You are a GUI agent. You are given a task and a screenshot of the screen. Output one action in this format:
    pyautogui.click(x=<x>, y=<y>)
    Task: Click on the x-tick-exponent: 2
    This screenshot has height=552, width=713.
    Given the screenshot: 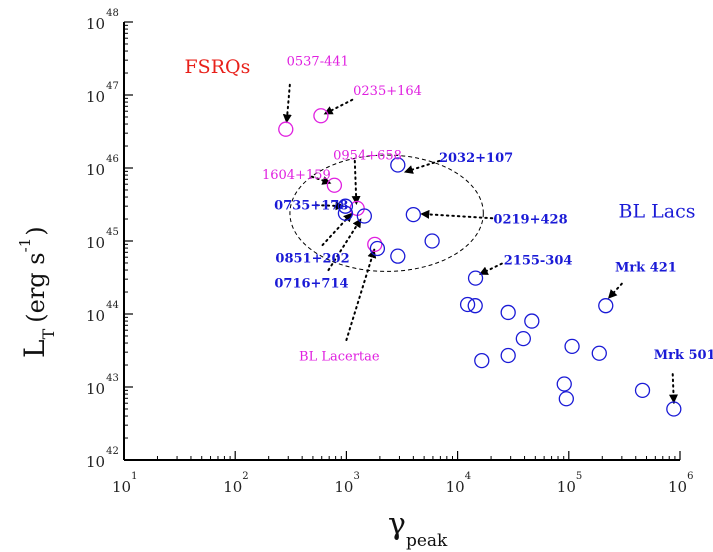 What is the action you would take?
    pyautogui.click(x=245, y=476)
    